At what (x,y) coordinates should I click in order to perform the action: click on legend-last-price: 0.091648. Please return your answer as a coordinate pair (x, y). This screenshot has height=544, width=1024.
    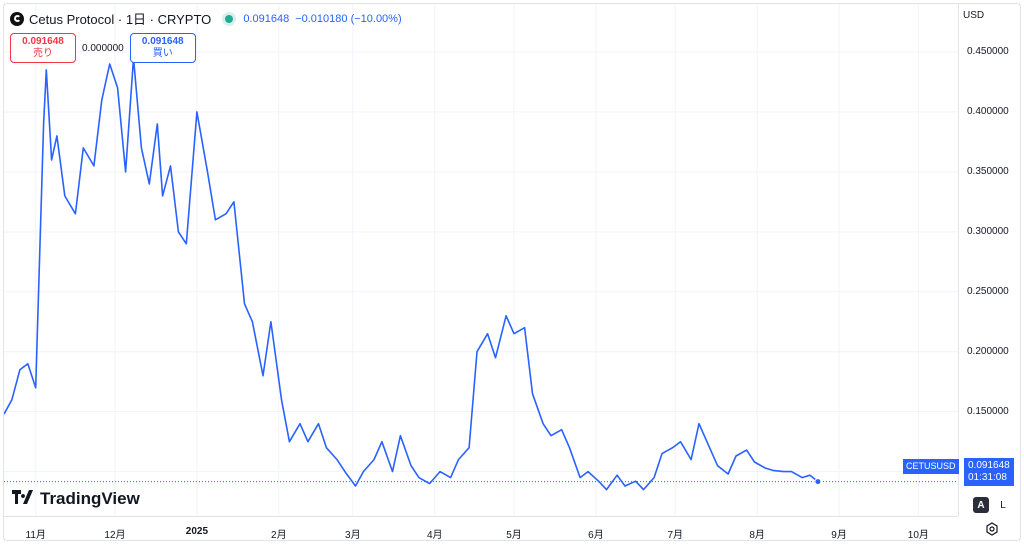
    Looking at the image, I should click on (266, 18).